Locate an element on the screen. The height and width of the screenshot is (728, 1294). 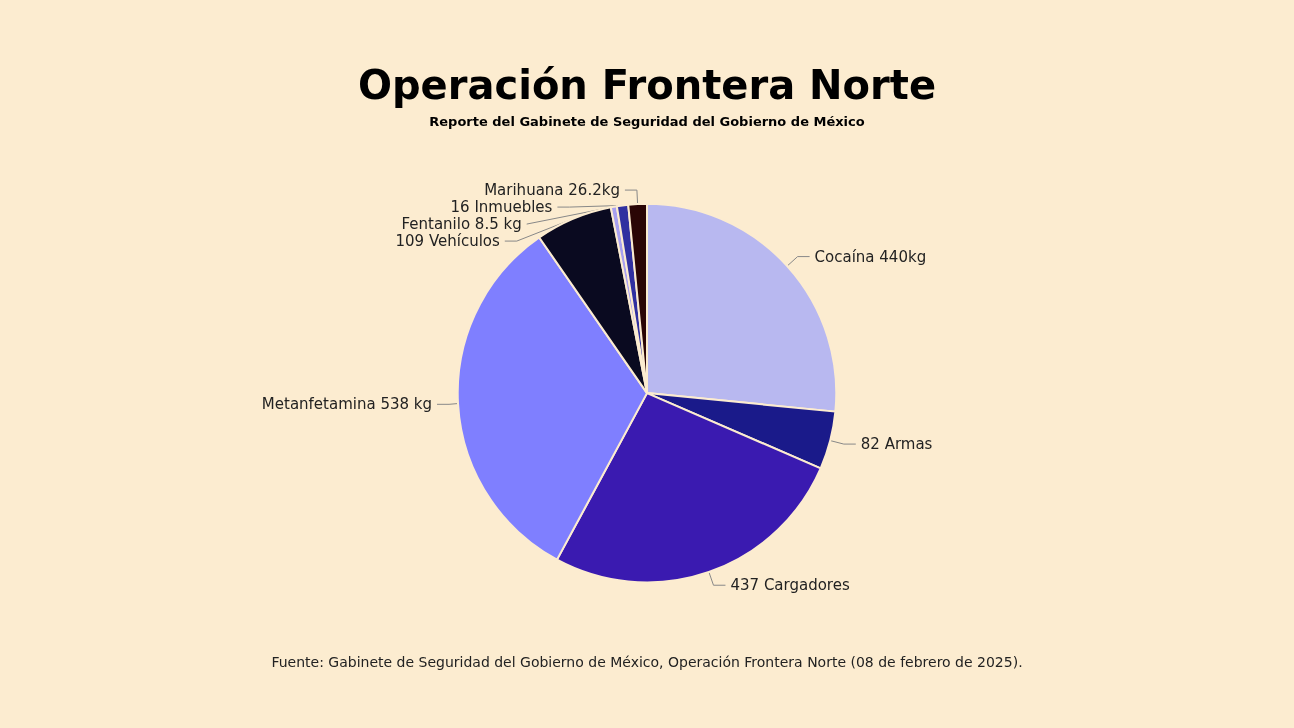
slice-label: 16 Inmuebles is located at coordinates (501, 207).